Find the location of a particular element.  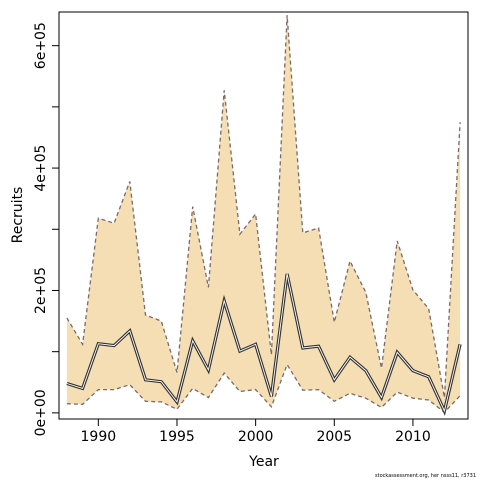

x-tick-label: 2000 is located at coordinates (256, 437).